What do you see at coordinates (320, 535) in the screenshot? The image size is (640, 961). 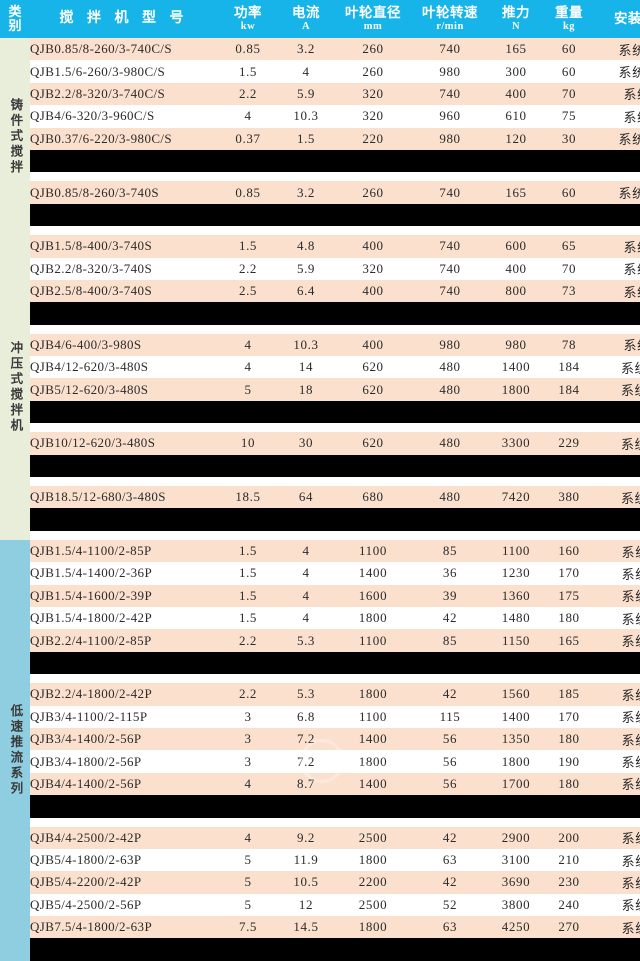 I see `table-spacer-row` at bounding box center [320, 535].